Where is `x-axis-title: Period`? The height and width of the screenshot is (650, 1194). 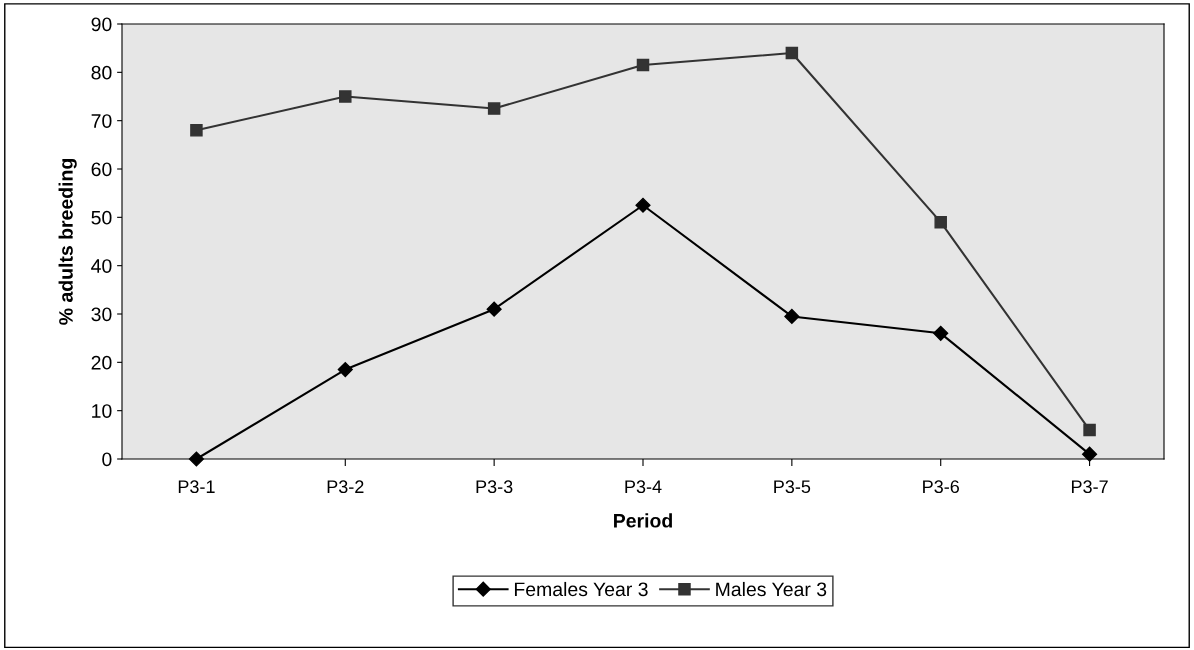 x-axis-title: Period is located at coordinates (643, 520).